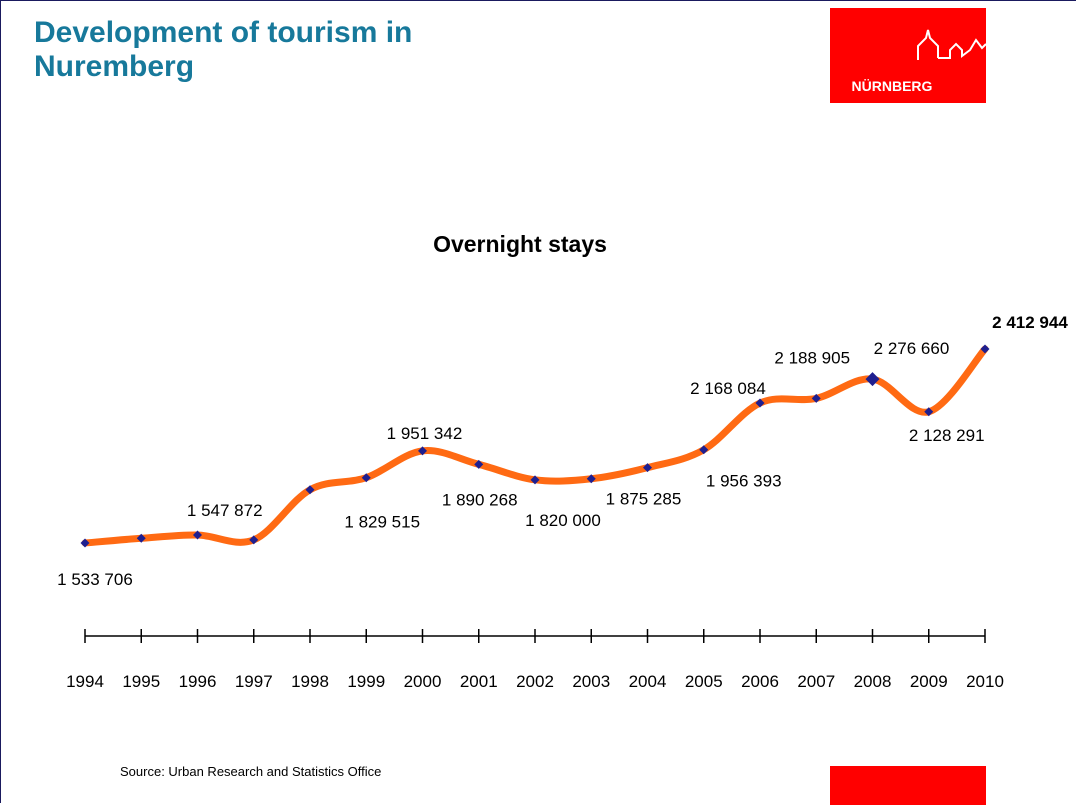 Image resolution: width=1078 pixels, height=805 pixels. What do you see at coordinates (480, 499) in the screenshot?
I see `data-label: 1 890 268` at bounding box center [480, 499].